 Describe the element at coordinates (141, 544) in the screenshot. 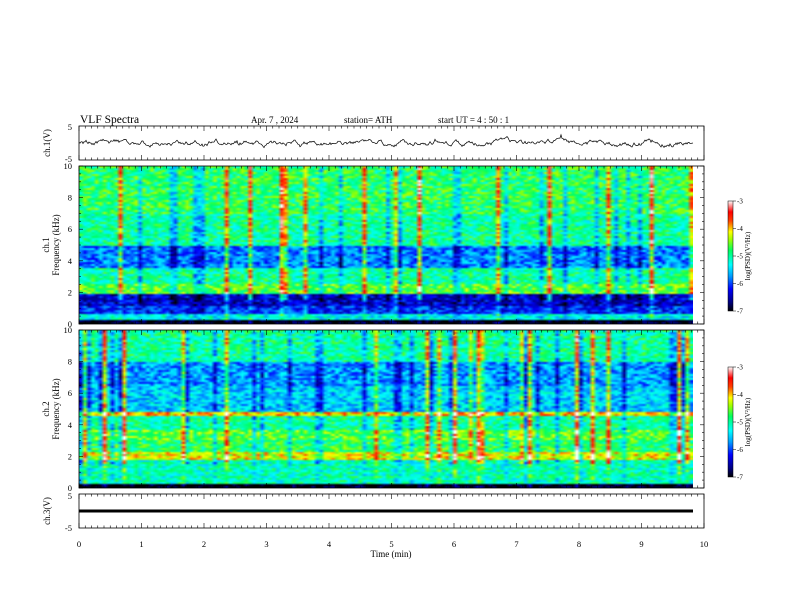

I see `time-tick-label: 1` at that location.